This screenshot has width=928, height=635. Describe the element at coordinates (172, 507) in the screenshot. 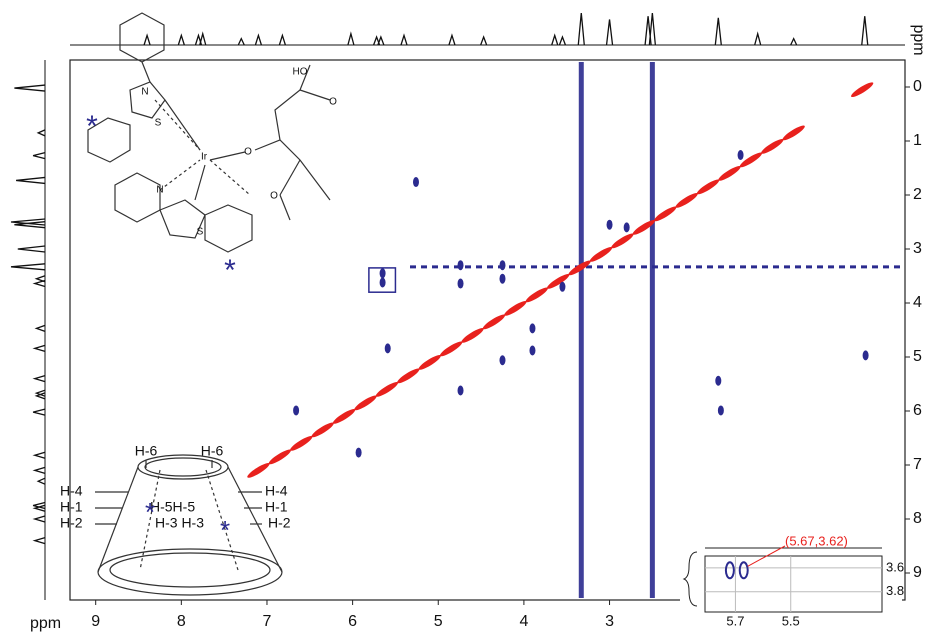

I see `proton-label: H-5H-5` at that location.